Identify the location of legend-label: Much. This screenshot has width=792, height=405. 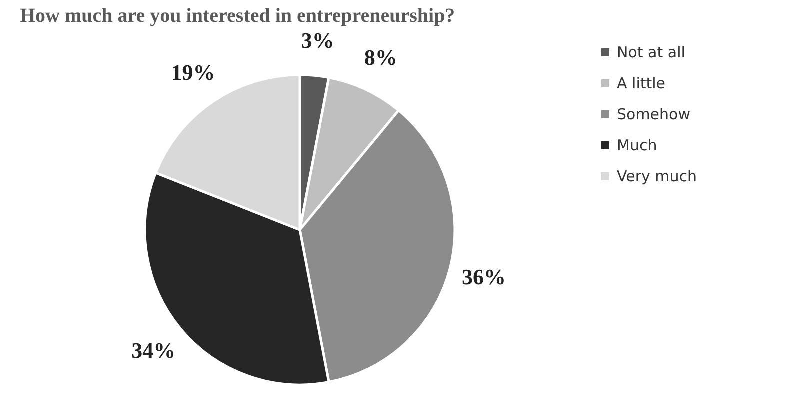
(637, 145).